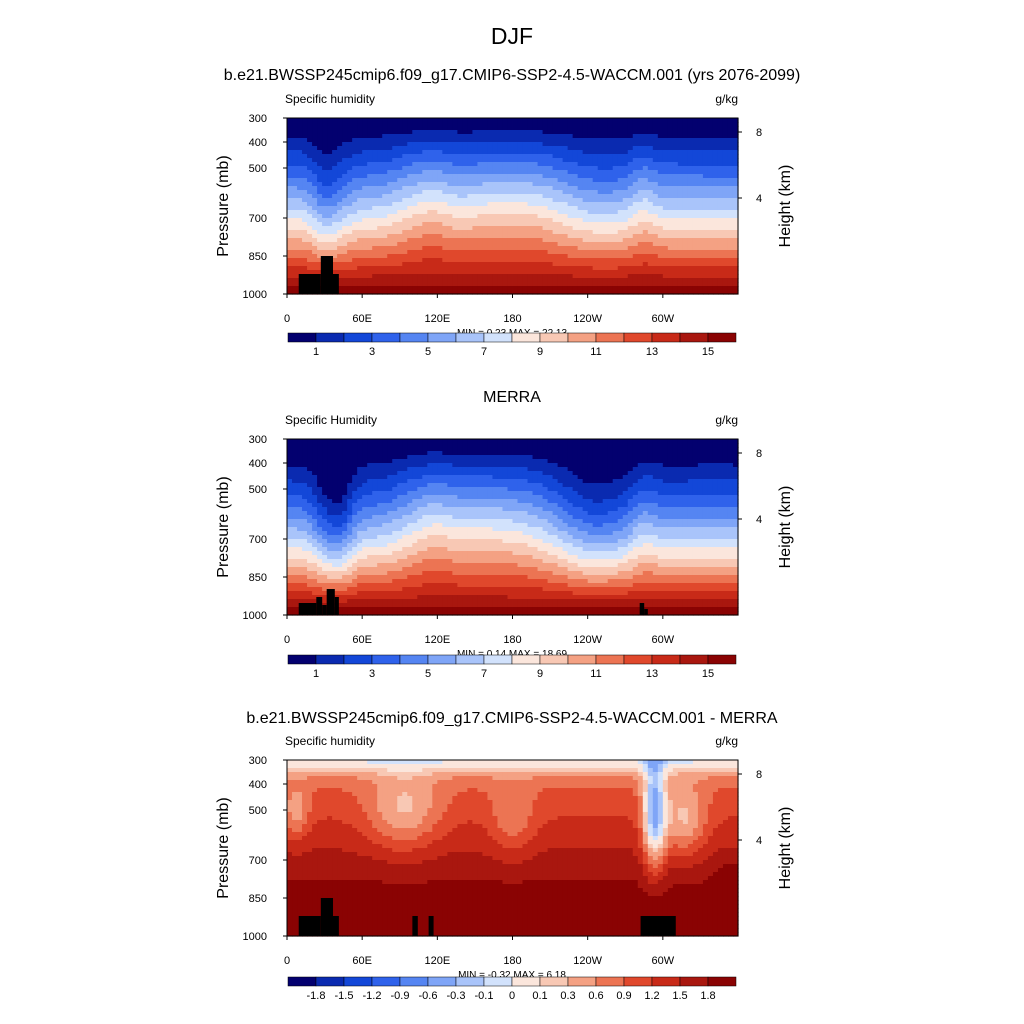  Describe the element at coordinates (652, 352) in the screenshot. I see `colorbar-label: 13` at that location.